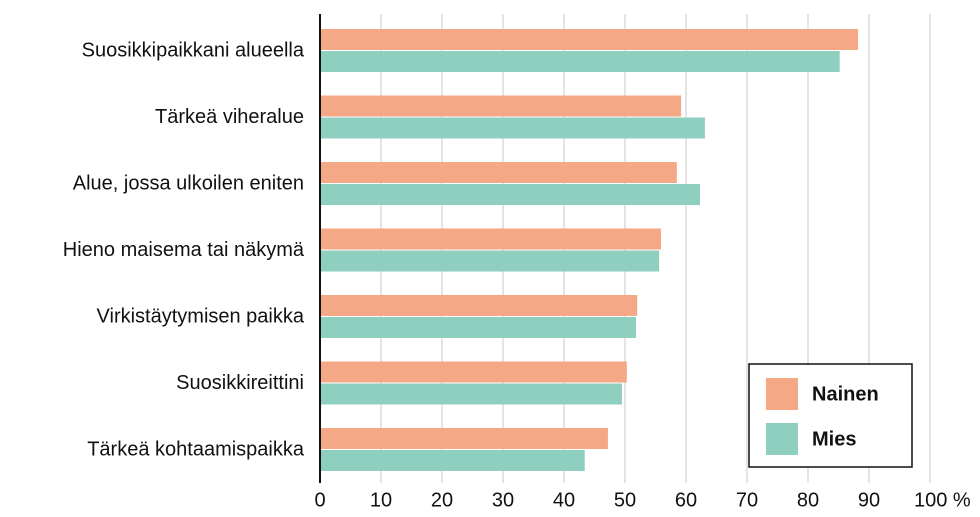 The height and width of the screenshot is (517, 980). Describe the element at coordinates (564, 500) in the screenshot. I see `x-tick-label: 40` at that location.